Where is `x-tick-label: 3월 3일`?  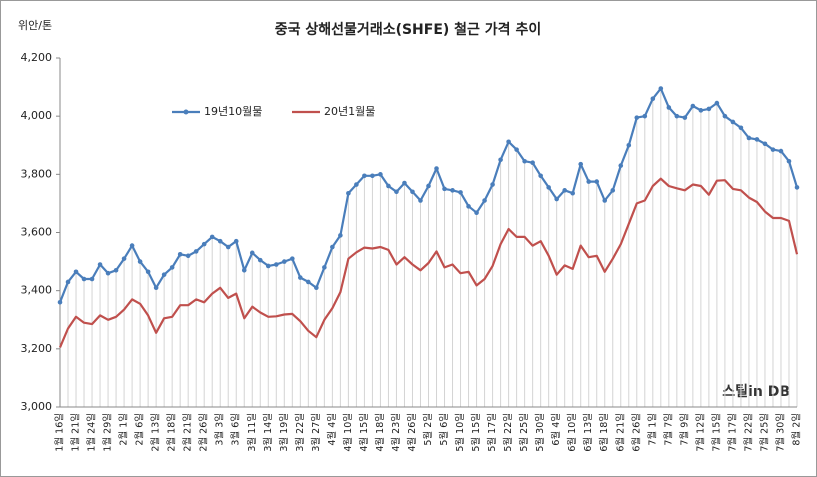 x-tick-label: 3월 3일 is located at coordinates (220, 429).